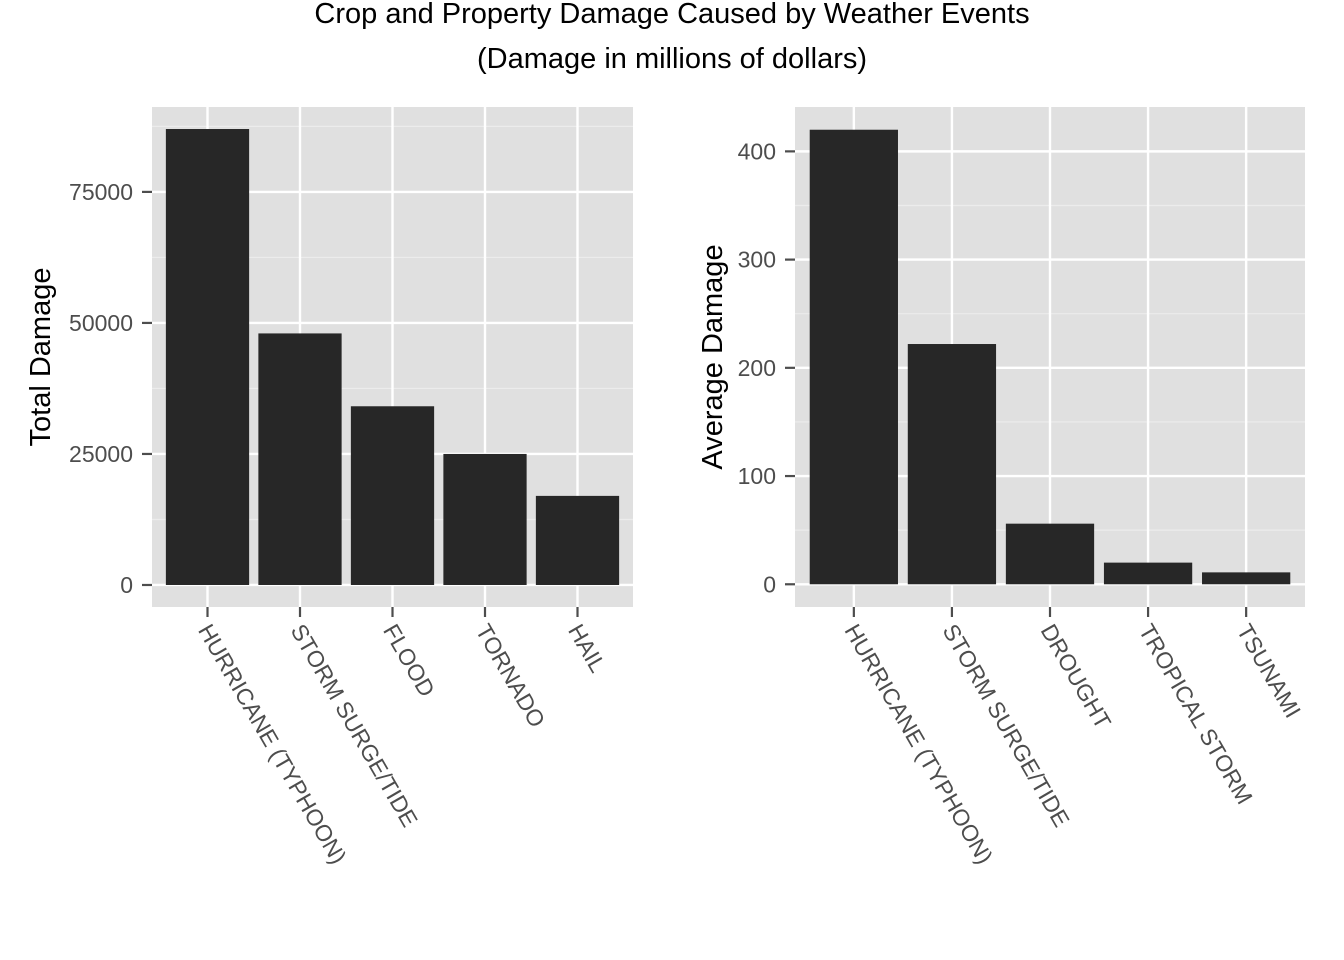 Image resolution: width=1344 pixels, height=960 pixels. Describe the element at coordinates (757, 476) in the screenshot. I see `y-tick-label: 100` at that location.